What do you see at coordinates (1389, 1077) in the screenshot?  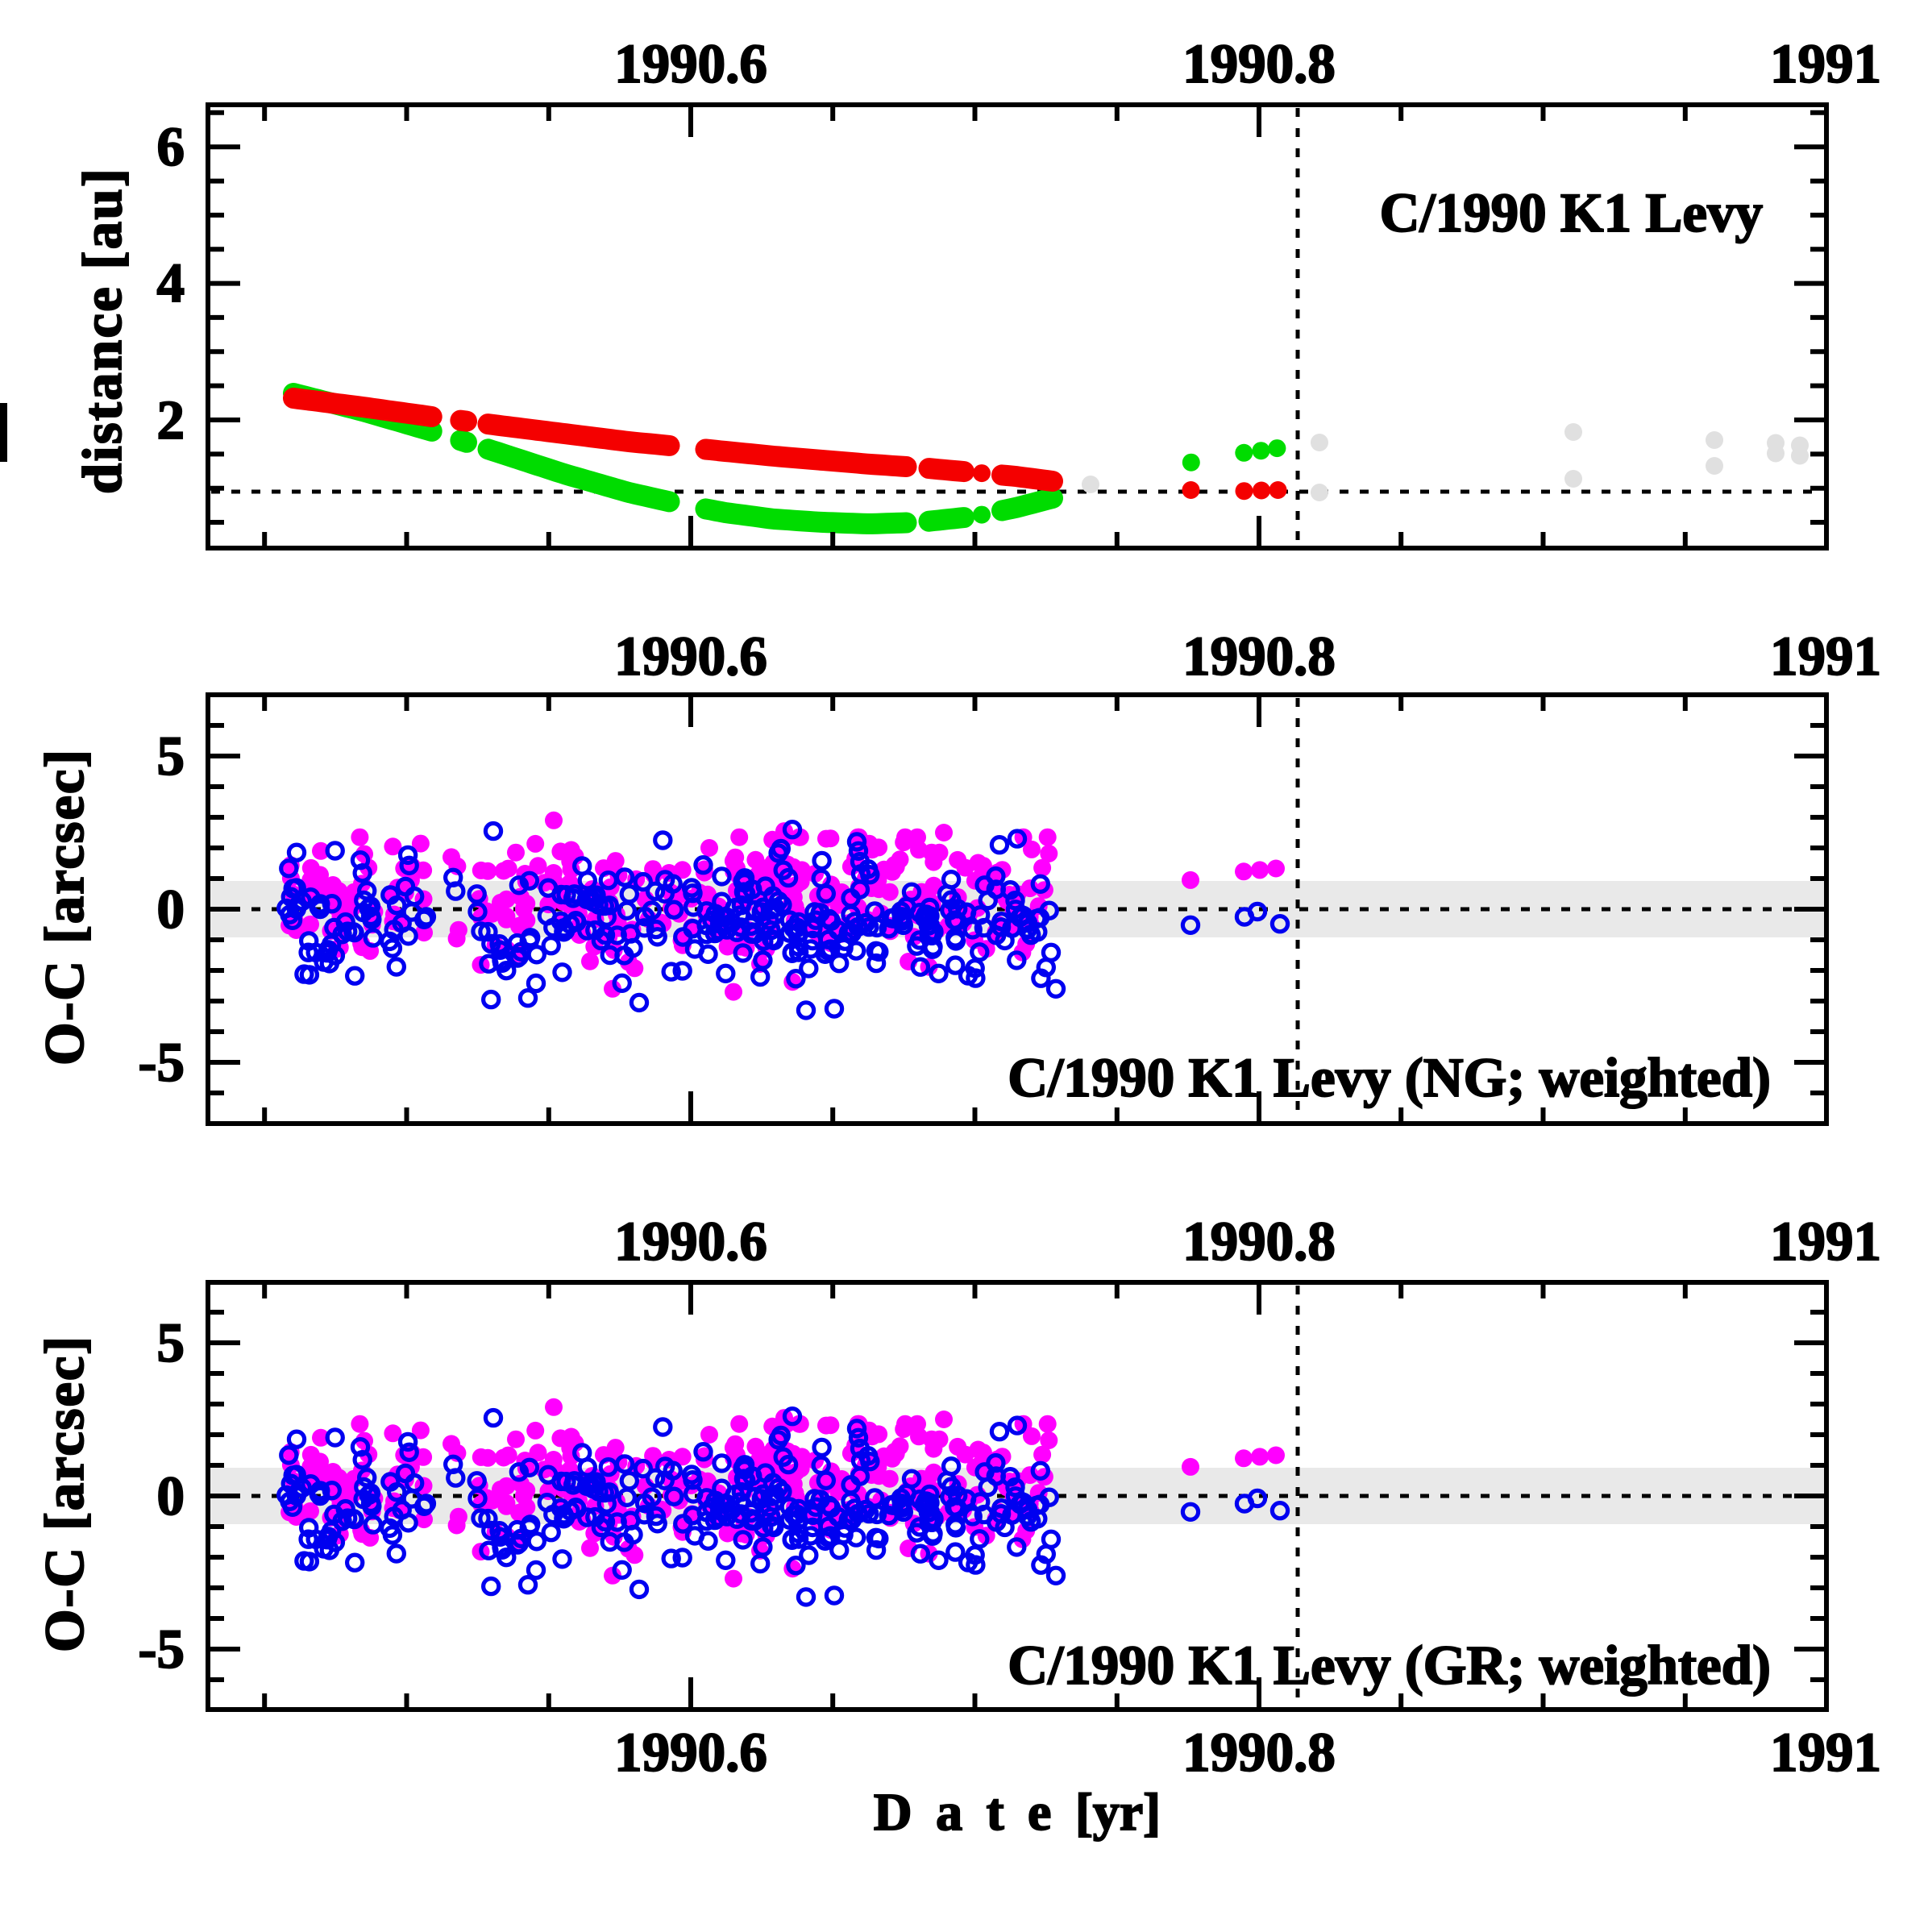 I see `svg-text: C/1990 K1 Levy (NG; weighted)` at bounding box center [1389, 1077].